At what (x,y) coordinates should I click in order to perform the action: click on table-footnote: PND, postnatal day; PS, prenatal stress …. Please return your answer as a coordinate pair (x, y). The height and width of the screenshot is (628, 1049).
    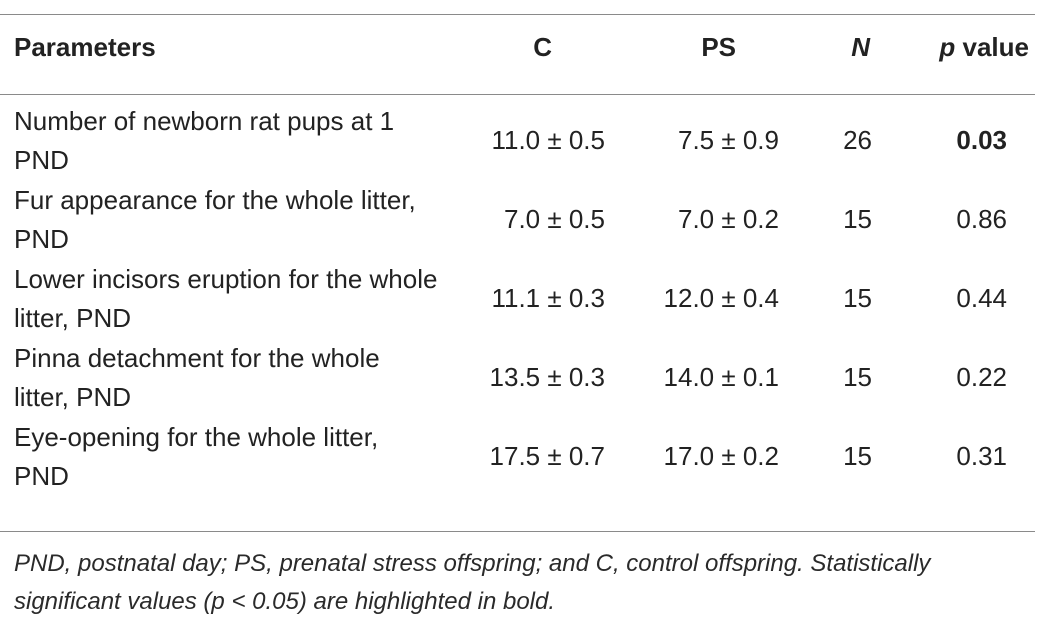
    Looking at the image, I should click on (472, 582).